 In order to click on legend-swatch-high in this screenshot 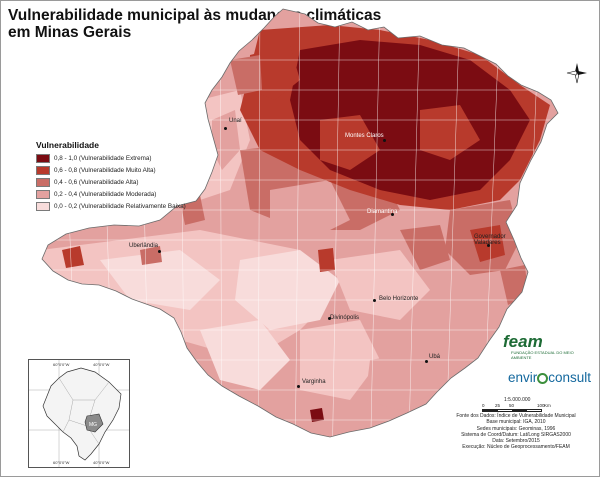, I will do `click(43, 182)`.